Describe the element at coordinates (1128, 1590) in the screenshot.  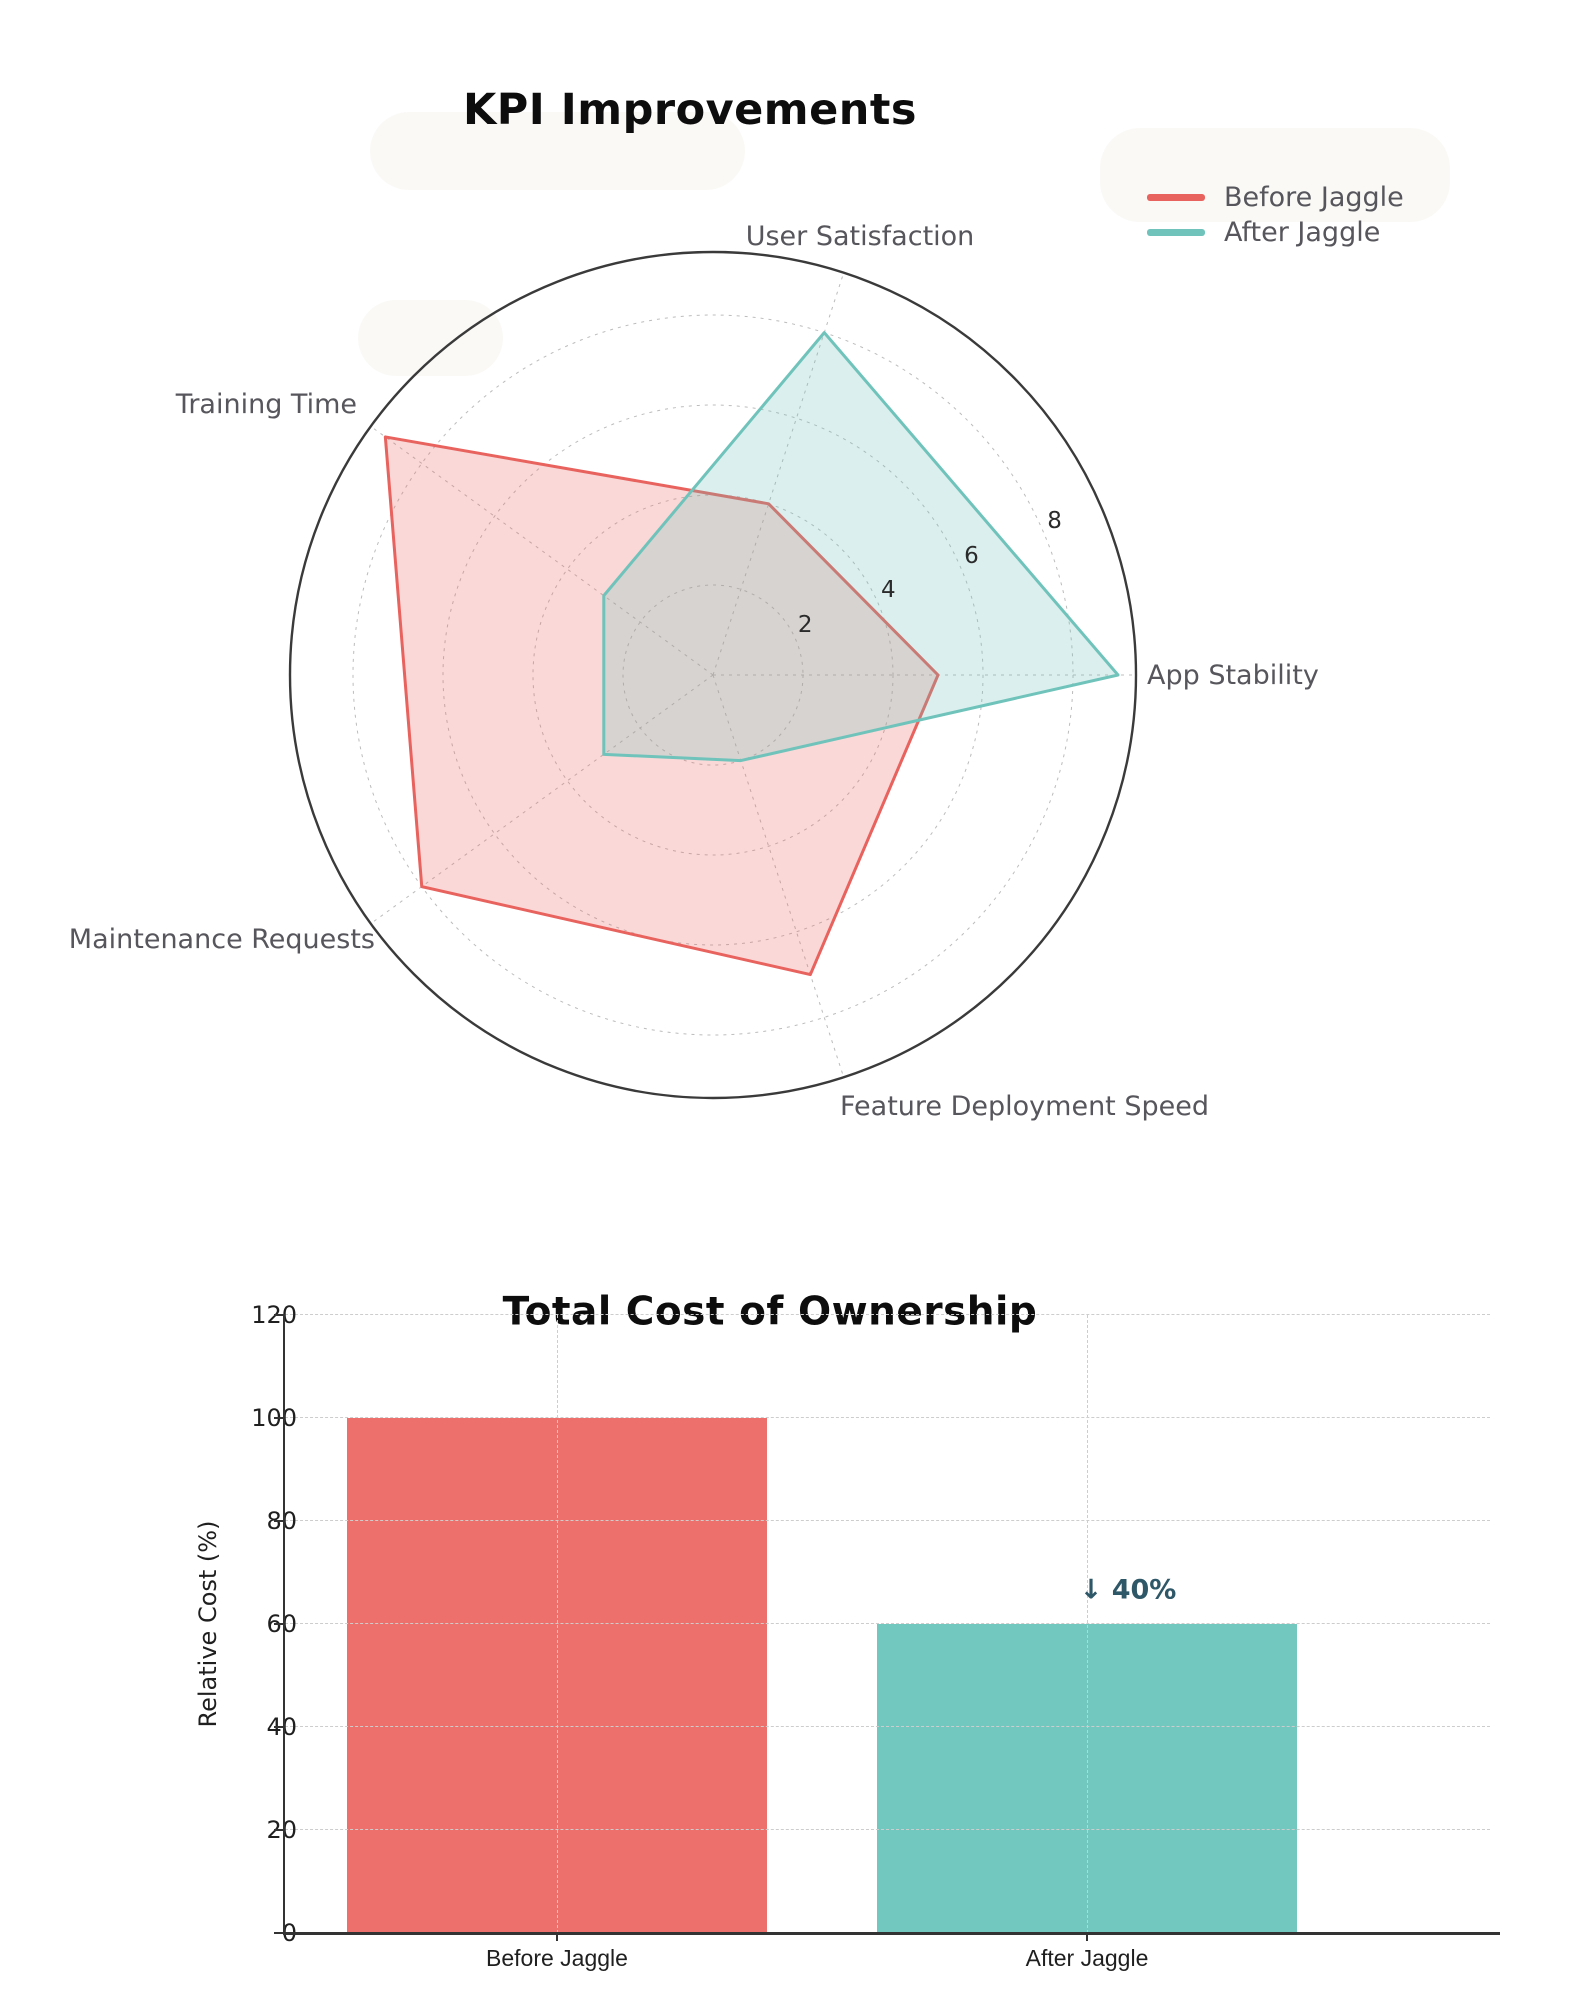
I see `tco-reduction-annotation: ↓ 40%` at that location.